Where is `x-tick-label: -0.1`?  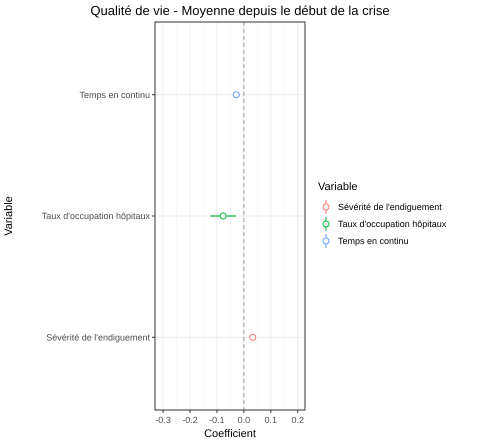
x-tick-label: -0.1 is located at coordinates (217, 420).